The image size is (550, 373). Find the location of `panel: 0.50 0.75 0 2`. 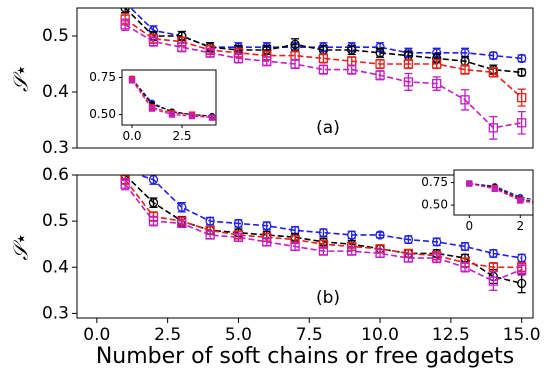

panel: 0.50 0.75 0 2 is located at coordinates (484, 201).